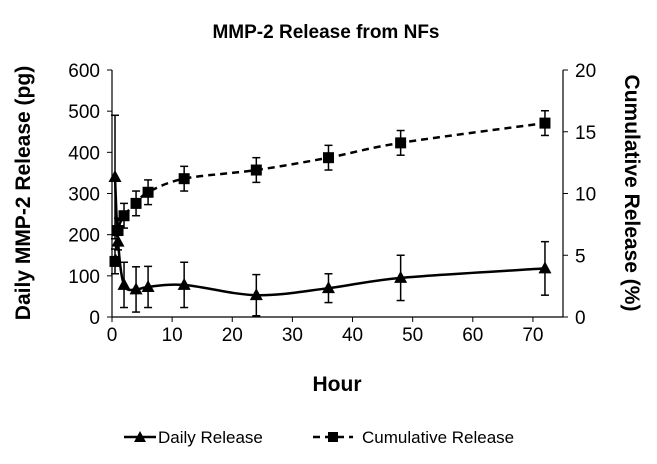  I want to click on y-right-tick-label: 15, so click(585, 133).